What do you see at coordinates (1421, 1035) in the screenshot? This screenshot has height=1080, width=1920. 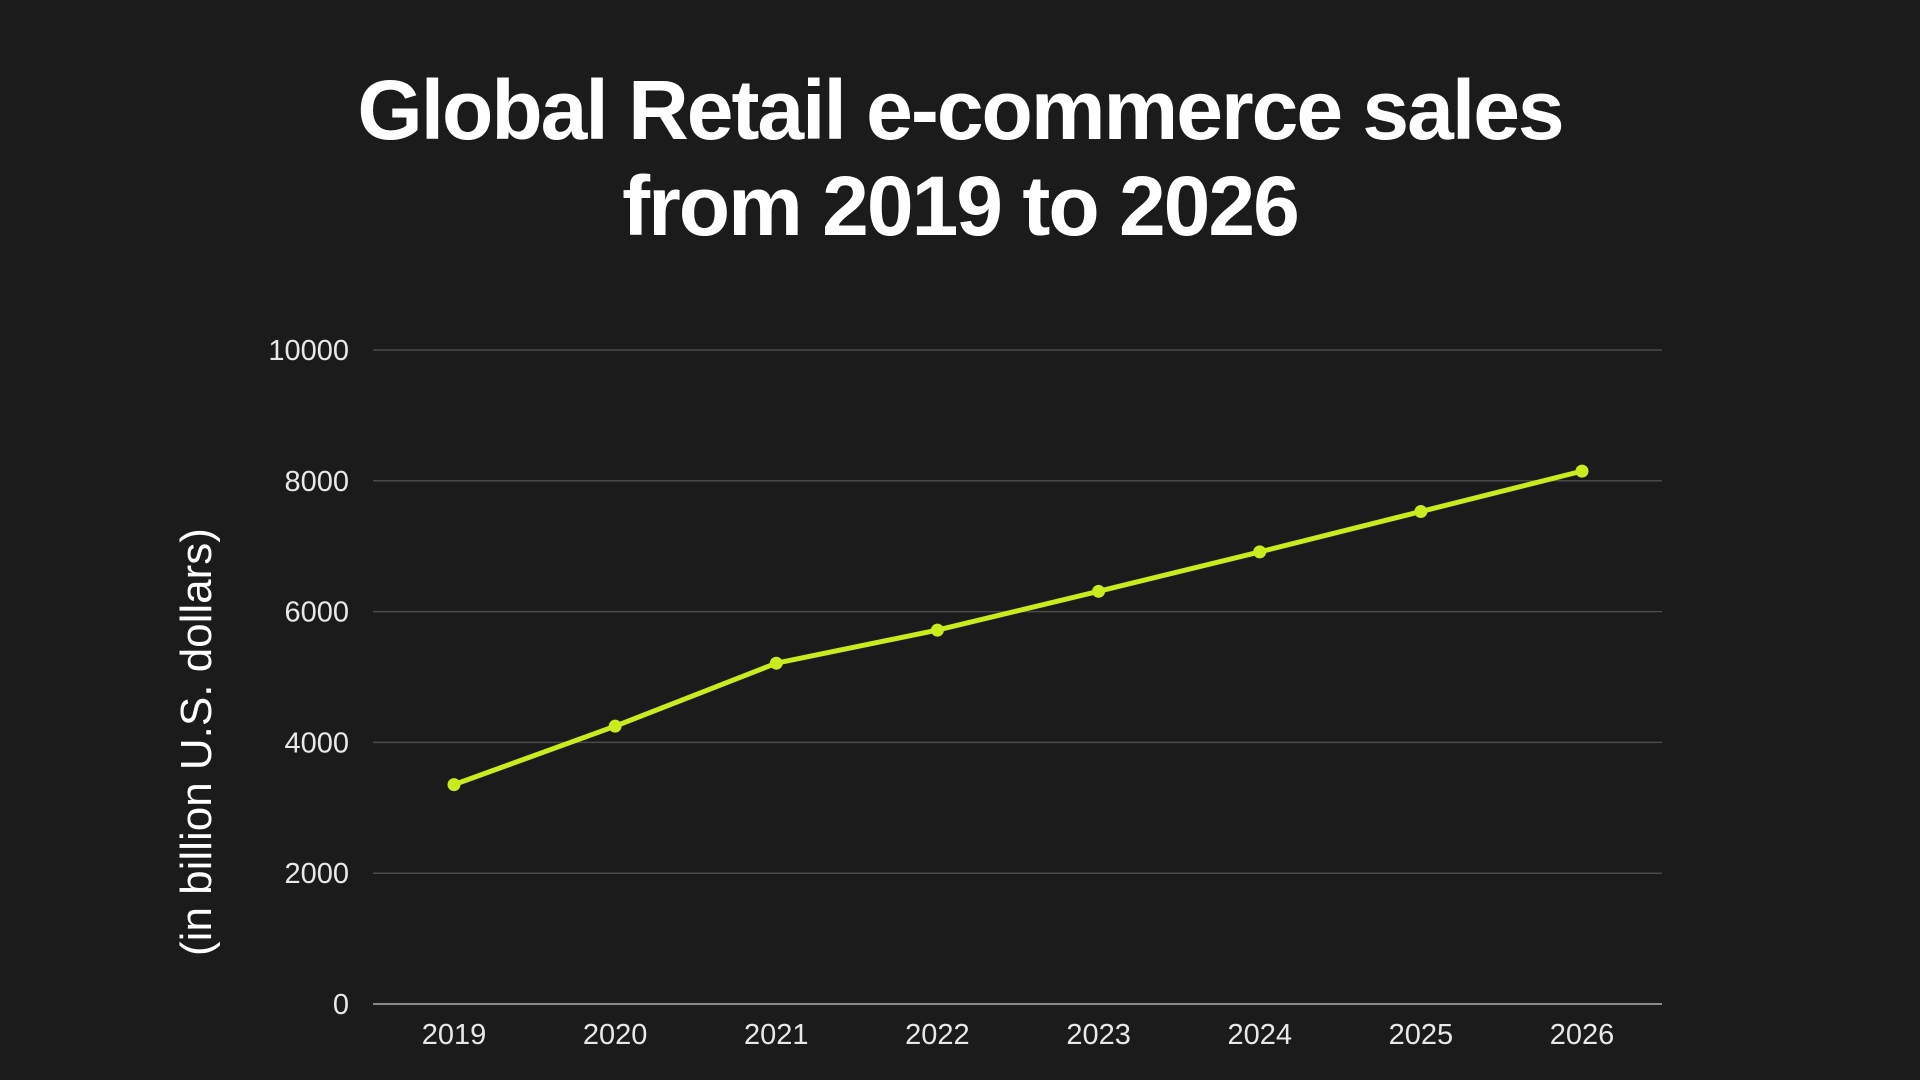 I see `x-tick-label: 2025` at bounding box center [1421, 1035].